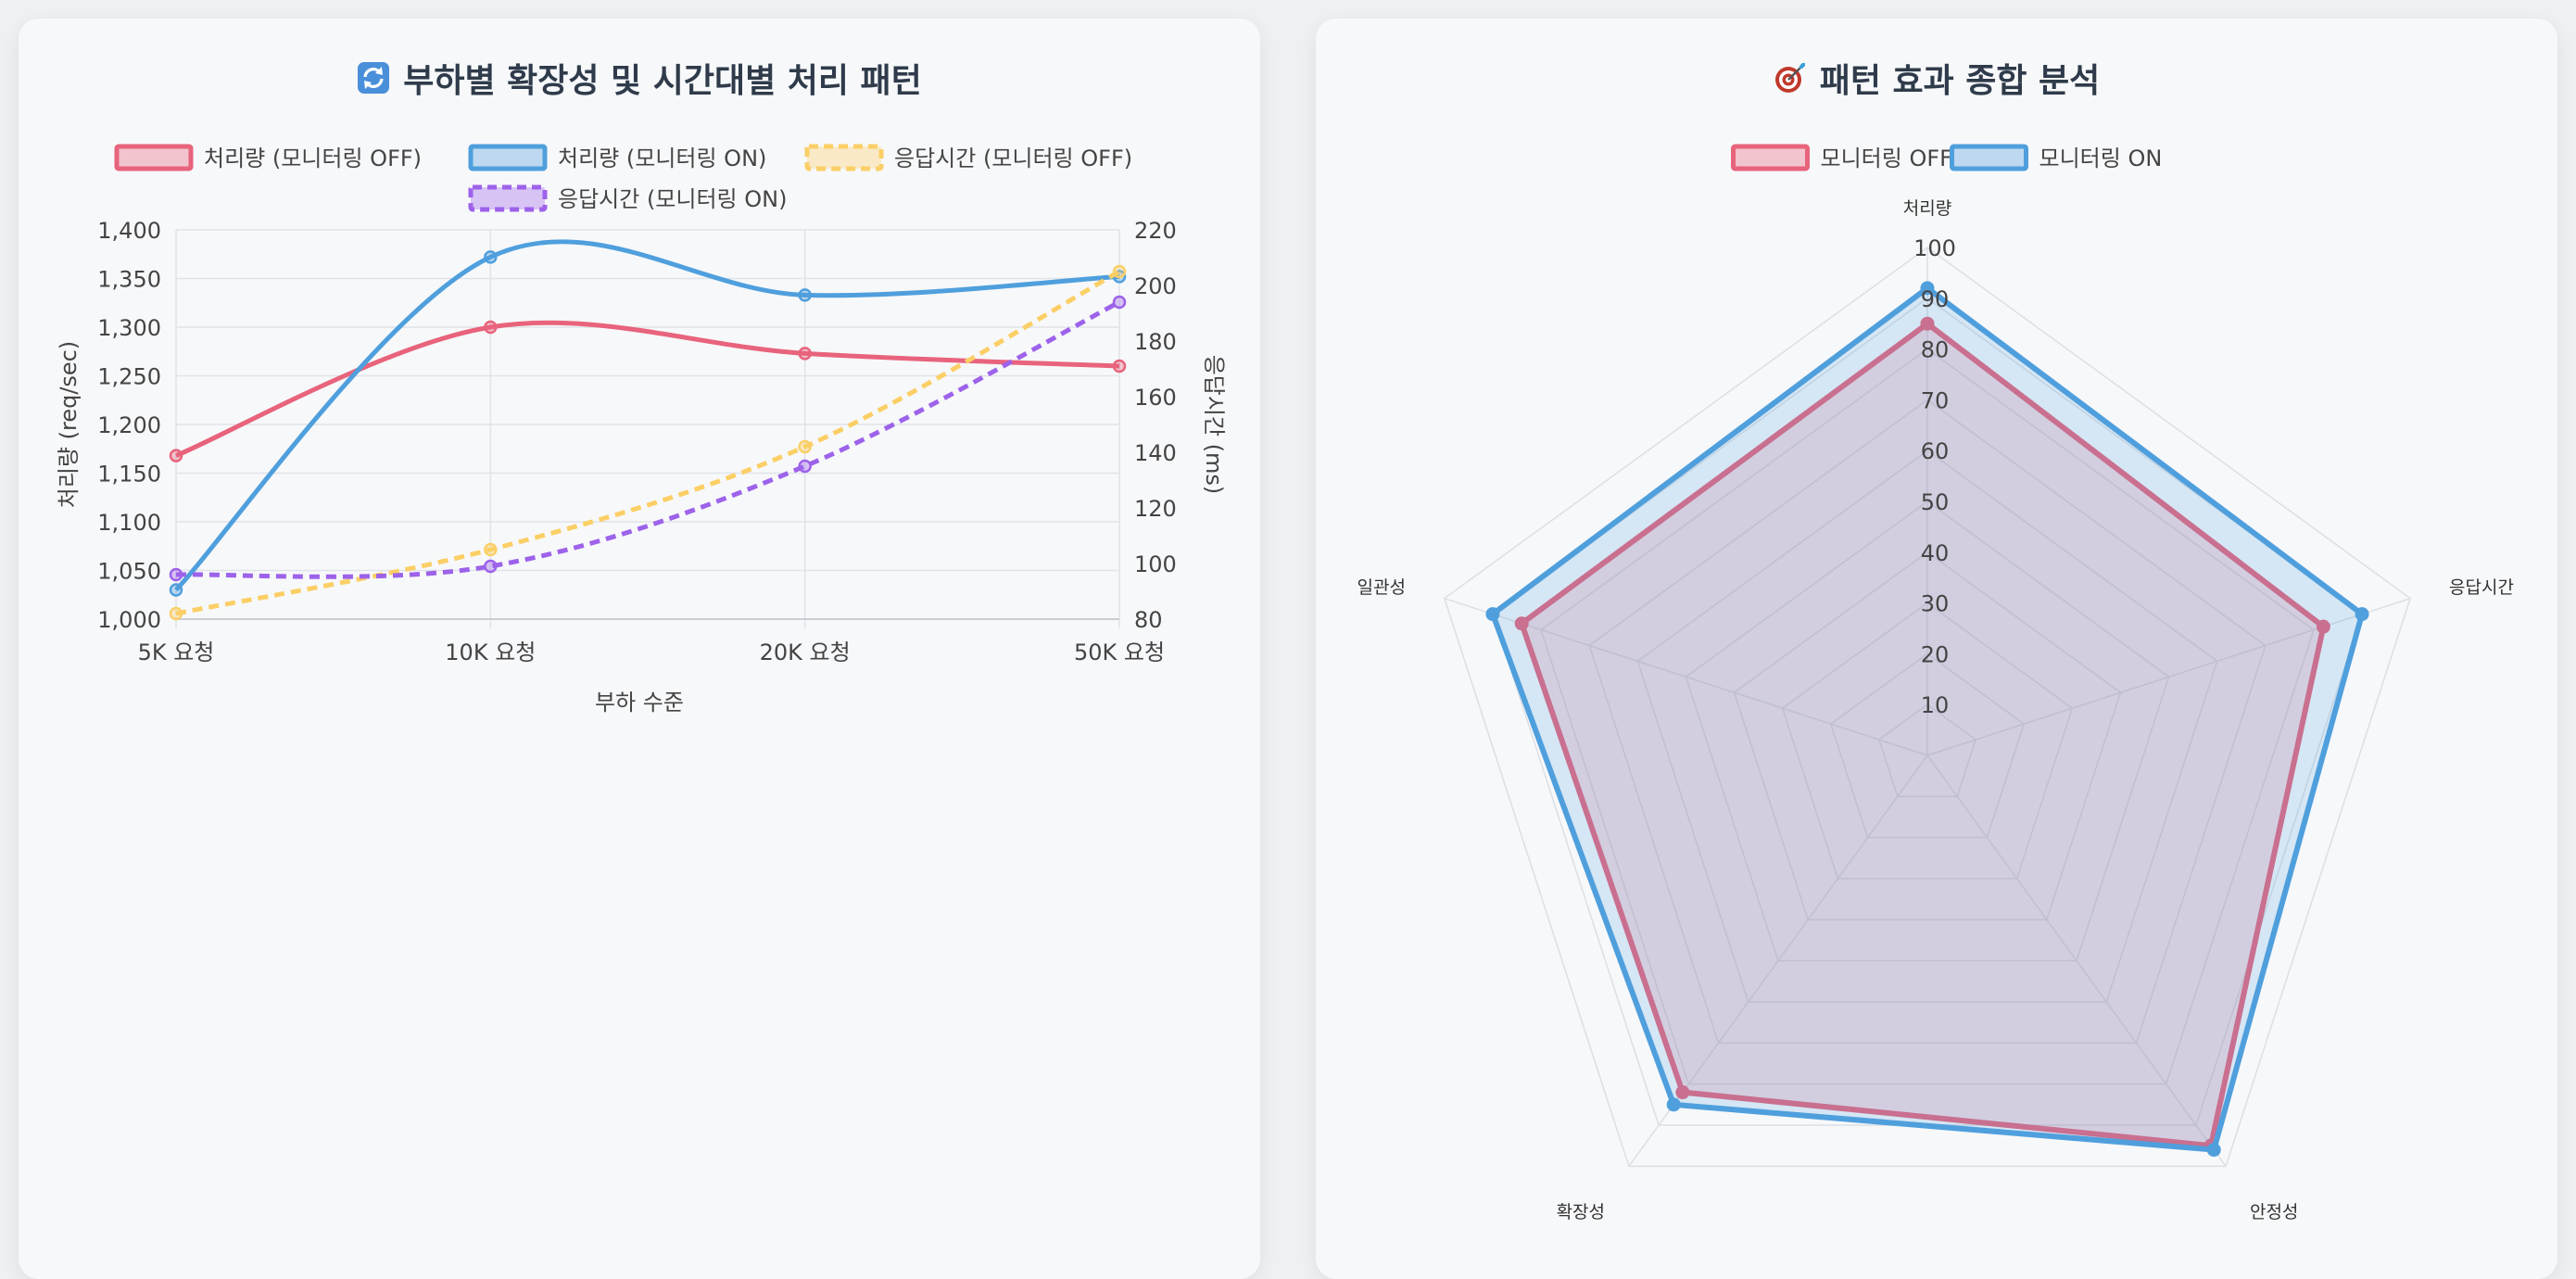  Describe the element at coordinates (129, 280) in the screenshot. I see `y-tick-label: 1,350` at that location.